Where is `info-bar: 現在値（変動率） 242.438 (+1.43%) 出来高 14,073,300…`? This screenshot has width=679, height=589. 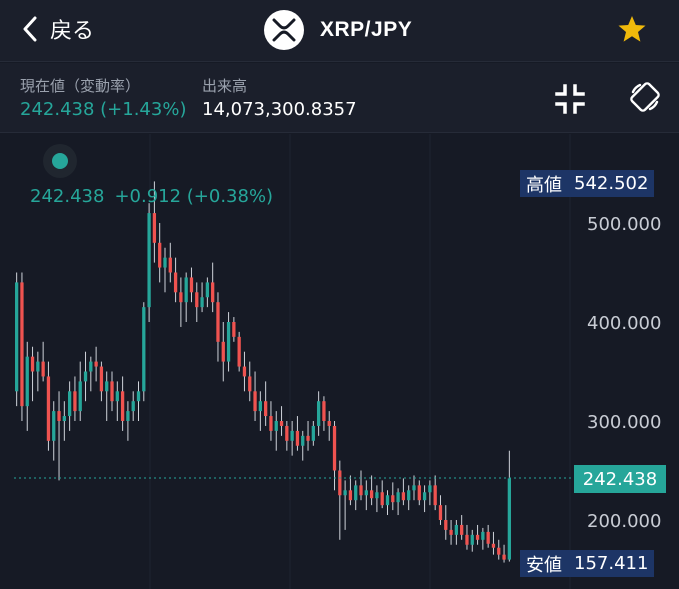
info-bar: 現在値（変動率） 242.438 (+1.43%) 出来高 14,073,300… is located at coordinates (339, 98).